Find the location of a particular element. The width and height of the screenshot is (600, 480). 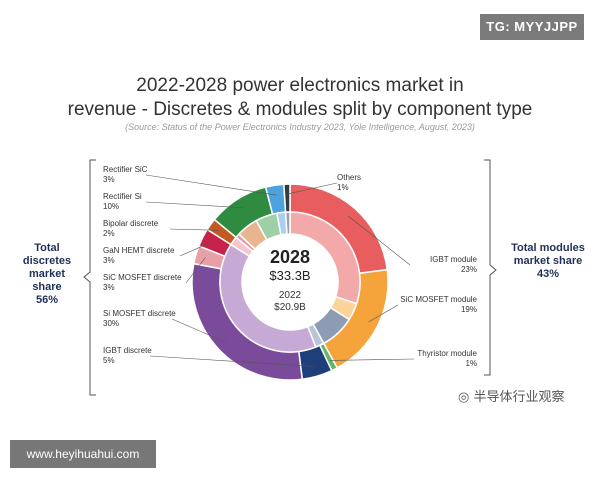

label-pct-sic-mosfet-discrete: 3% is located at coordinates (109, 287).